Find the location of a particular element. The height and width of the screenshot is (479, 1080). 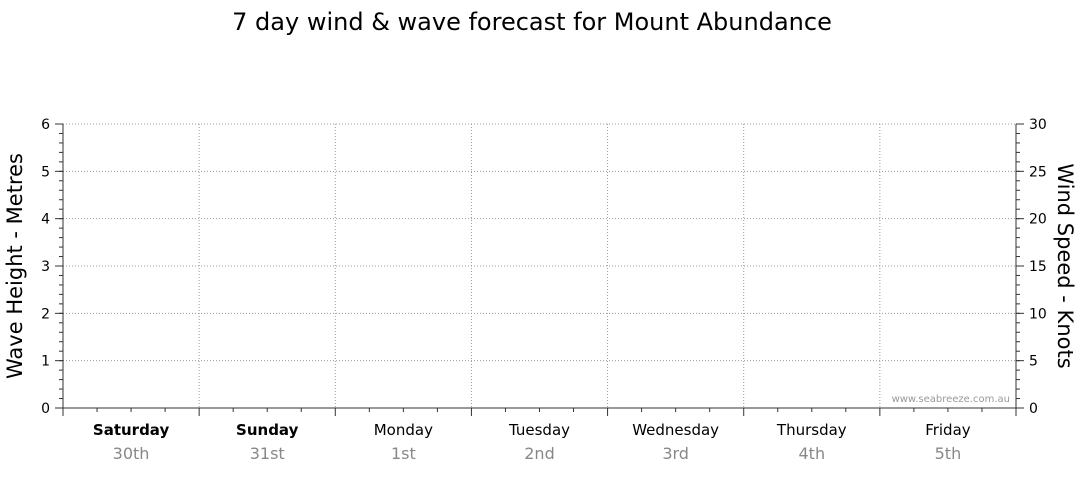

y-right-tick-label: 0 is located at coordinates (1033, 409).